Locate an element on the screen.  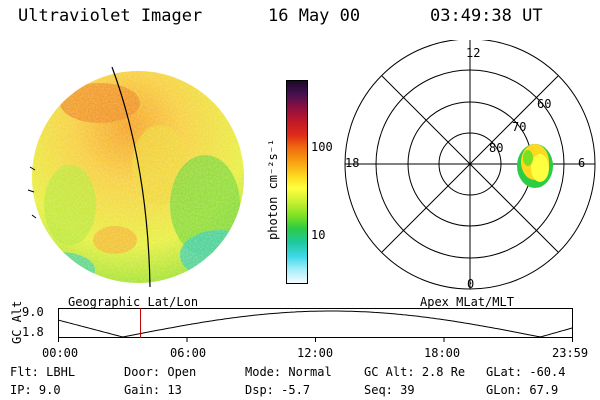
timeline-x-tick-0600: 06:00 is located at coordinates (188, 353).